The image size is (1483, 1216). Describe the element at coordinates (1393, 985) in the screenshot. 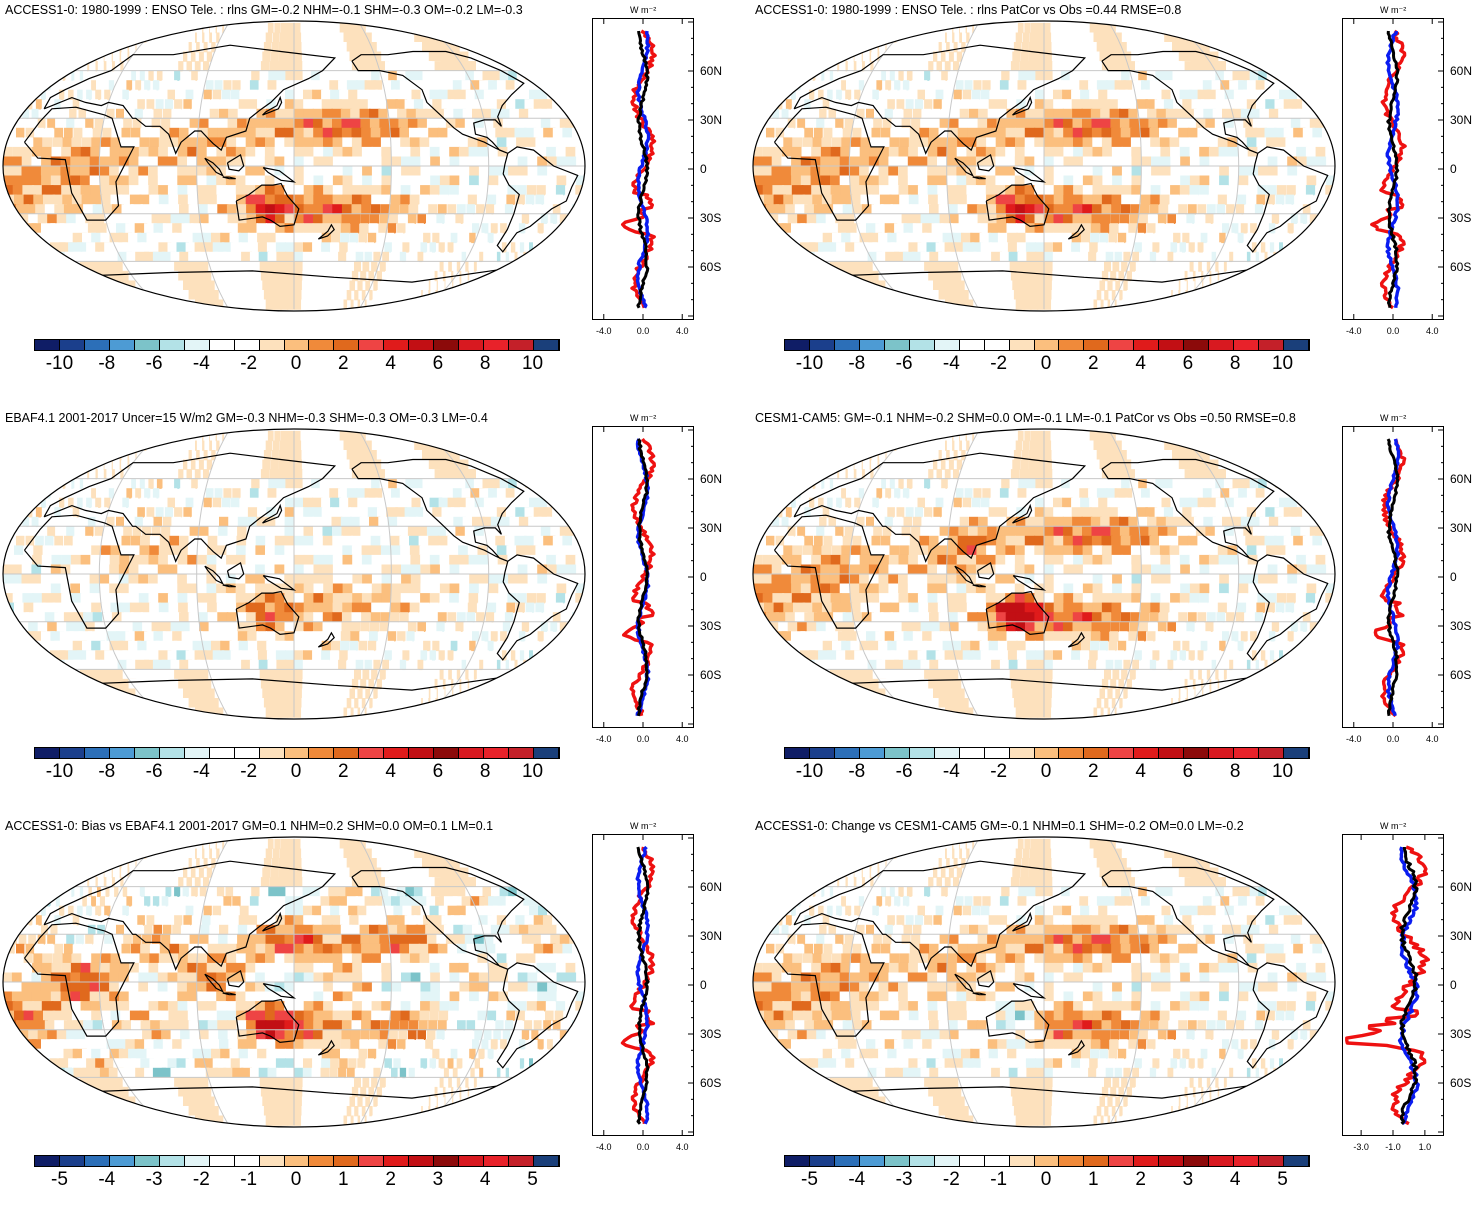

I see `zonal-mean-plot` at that location.